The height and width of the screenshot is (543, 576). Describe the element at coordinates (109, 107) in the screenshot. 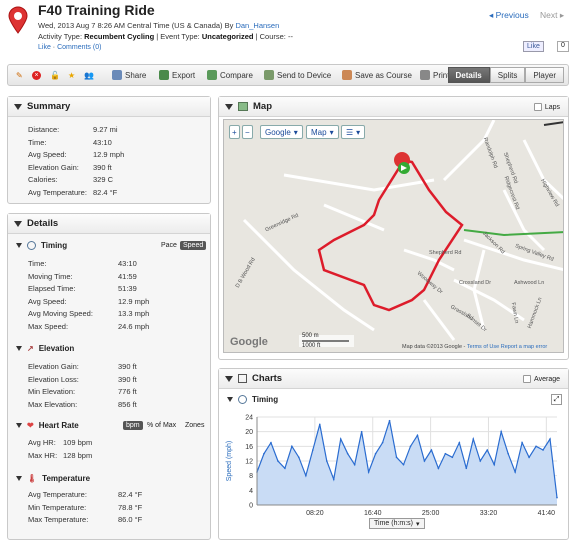

I see `summary-header: Summary` at that location.